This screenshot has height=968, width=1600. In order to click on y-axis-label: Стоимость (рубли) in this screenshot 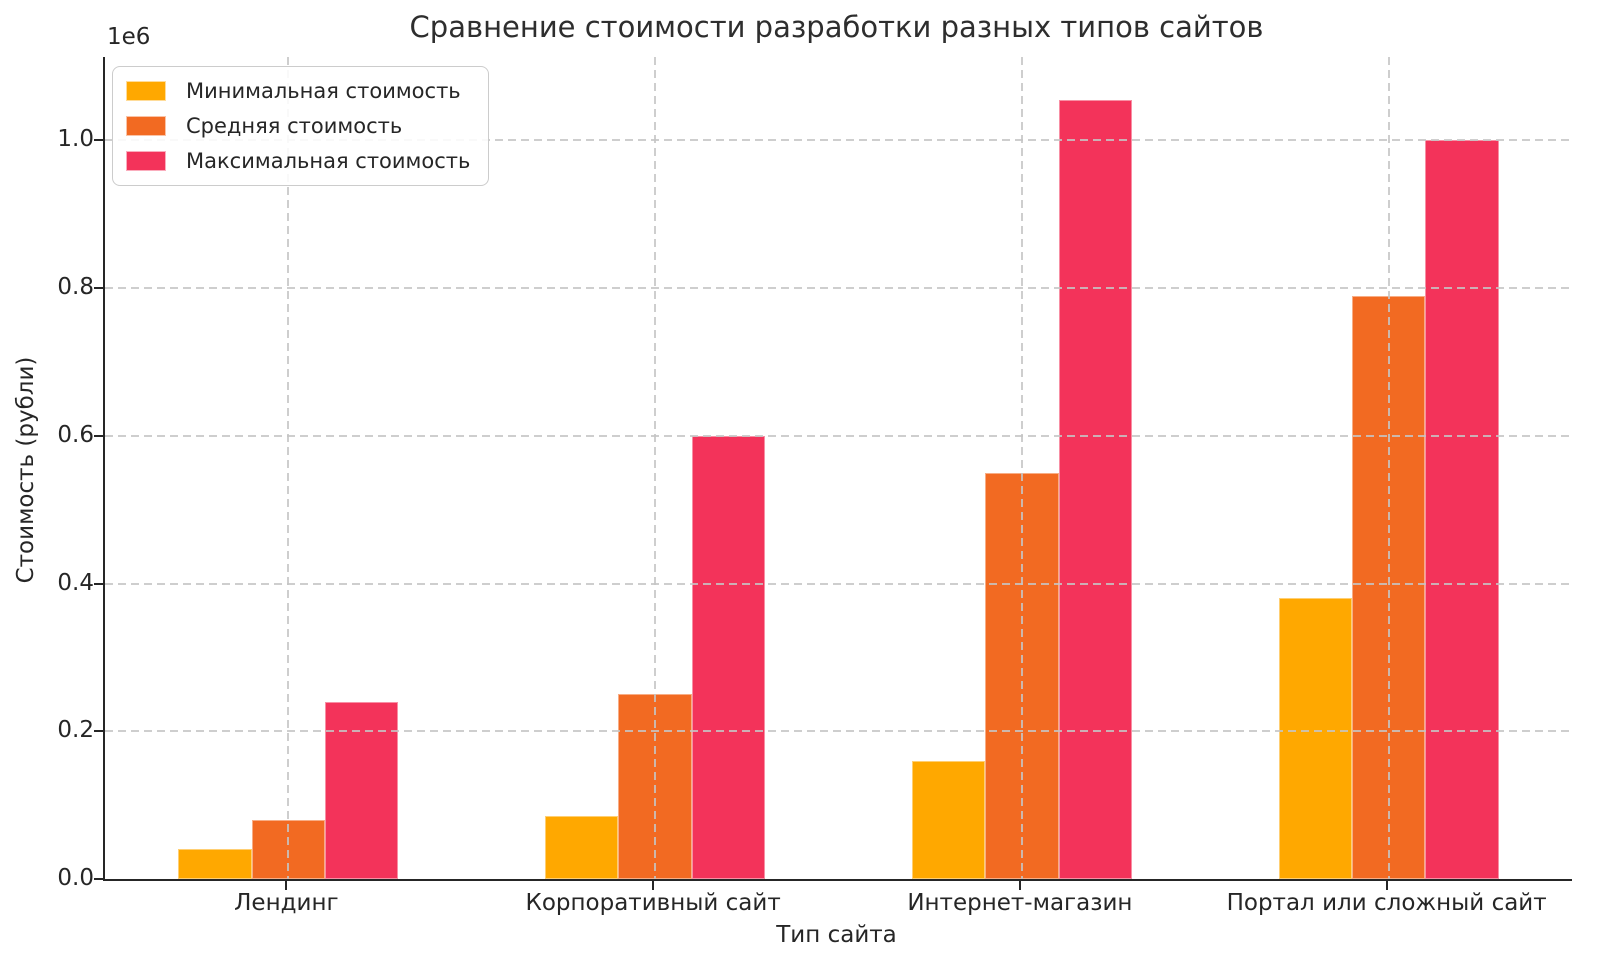, I will do `click(26, 470)`.